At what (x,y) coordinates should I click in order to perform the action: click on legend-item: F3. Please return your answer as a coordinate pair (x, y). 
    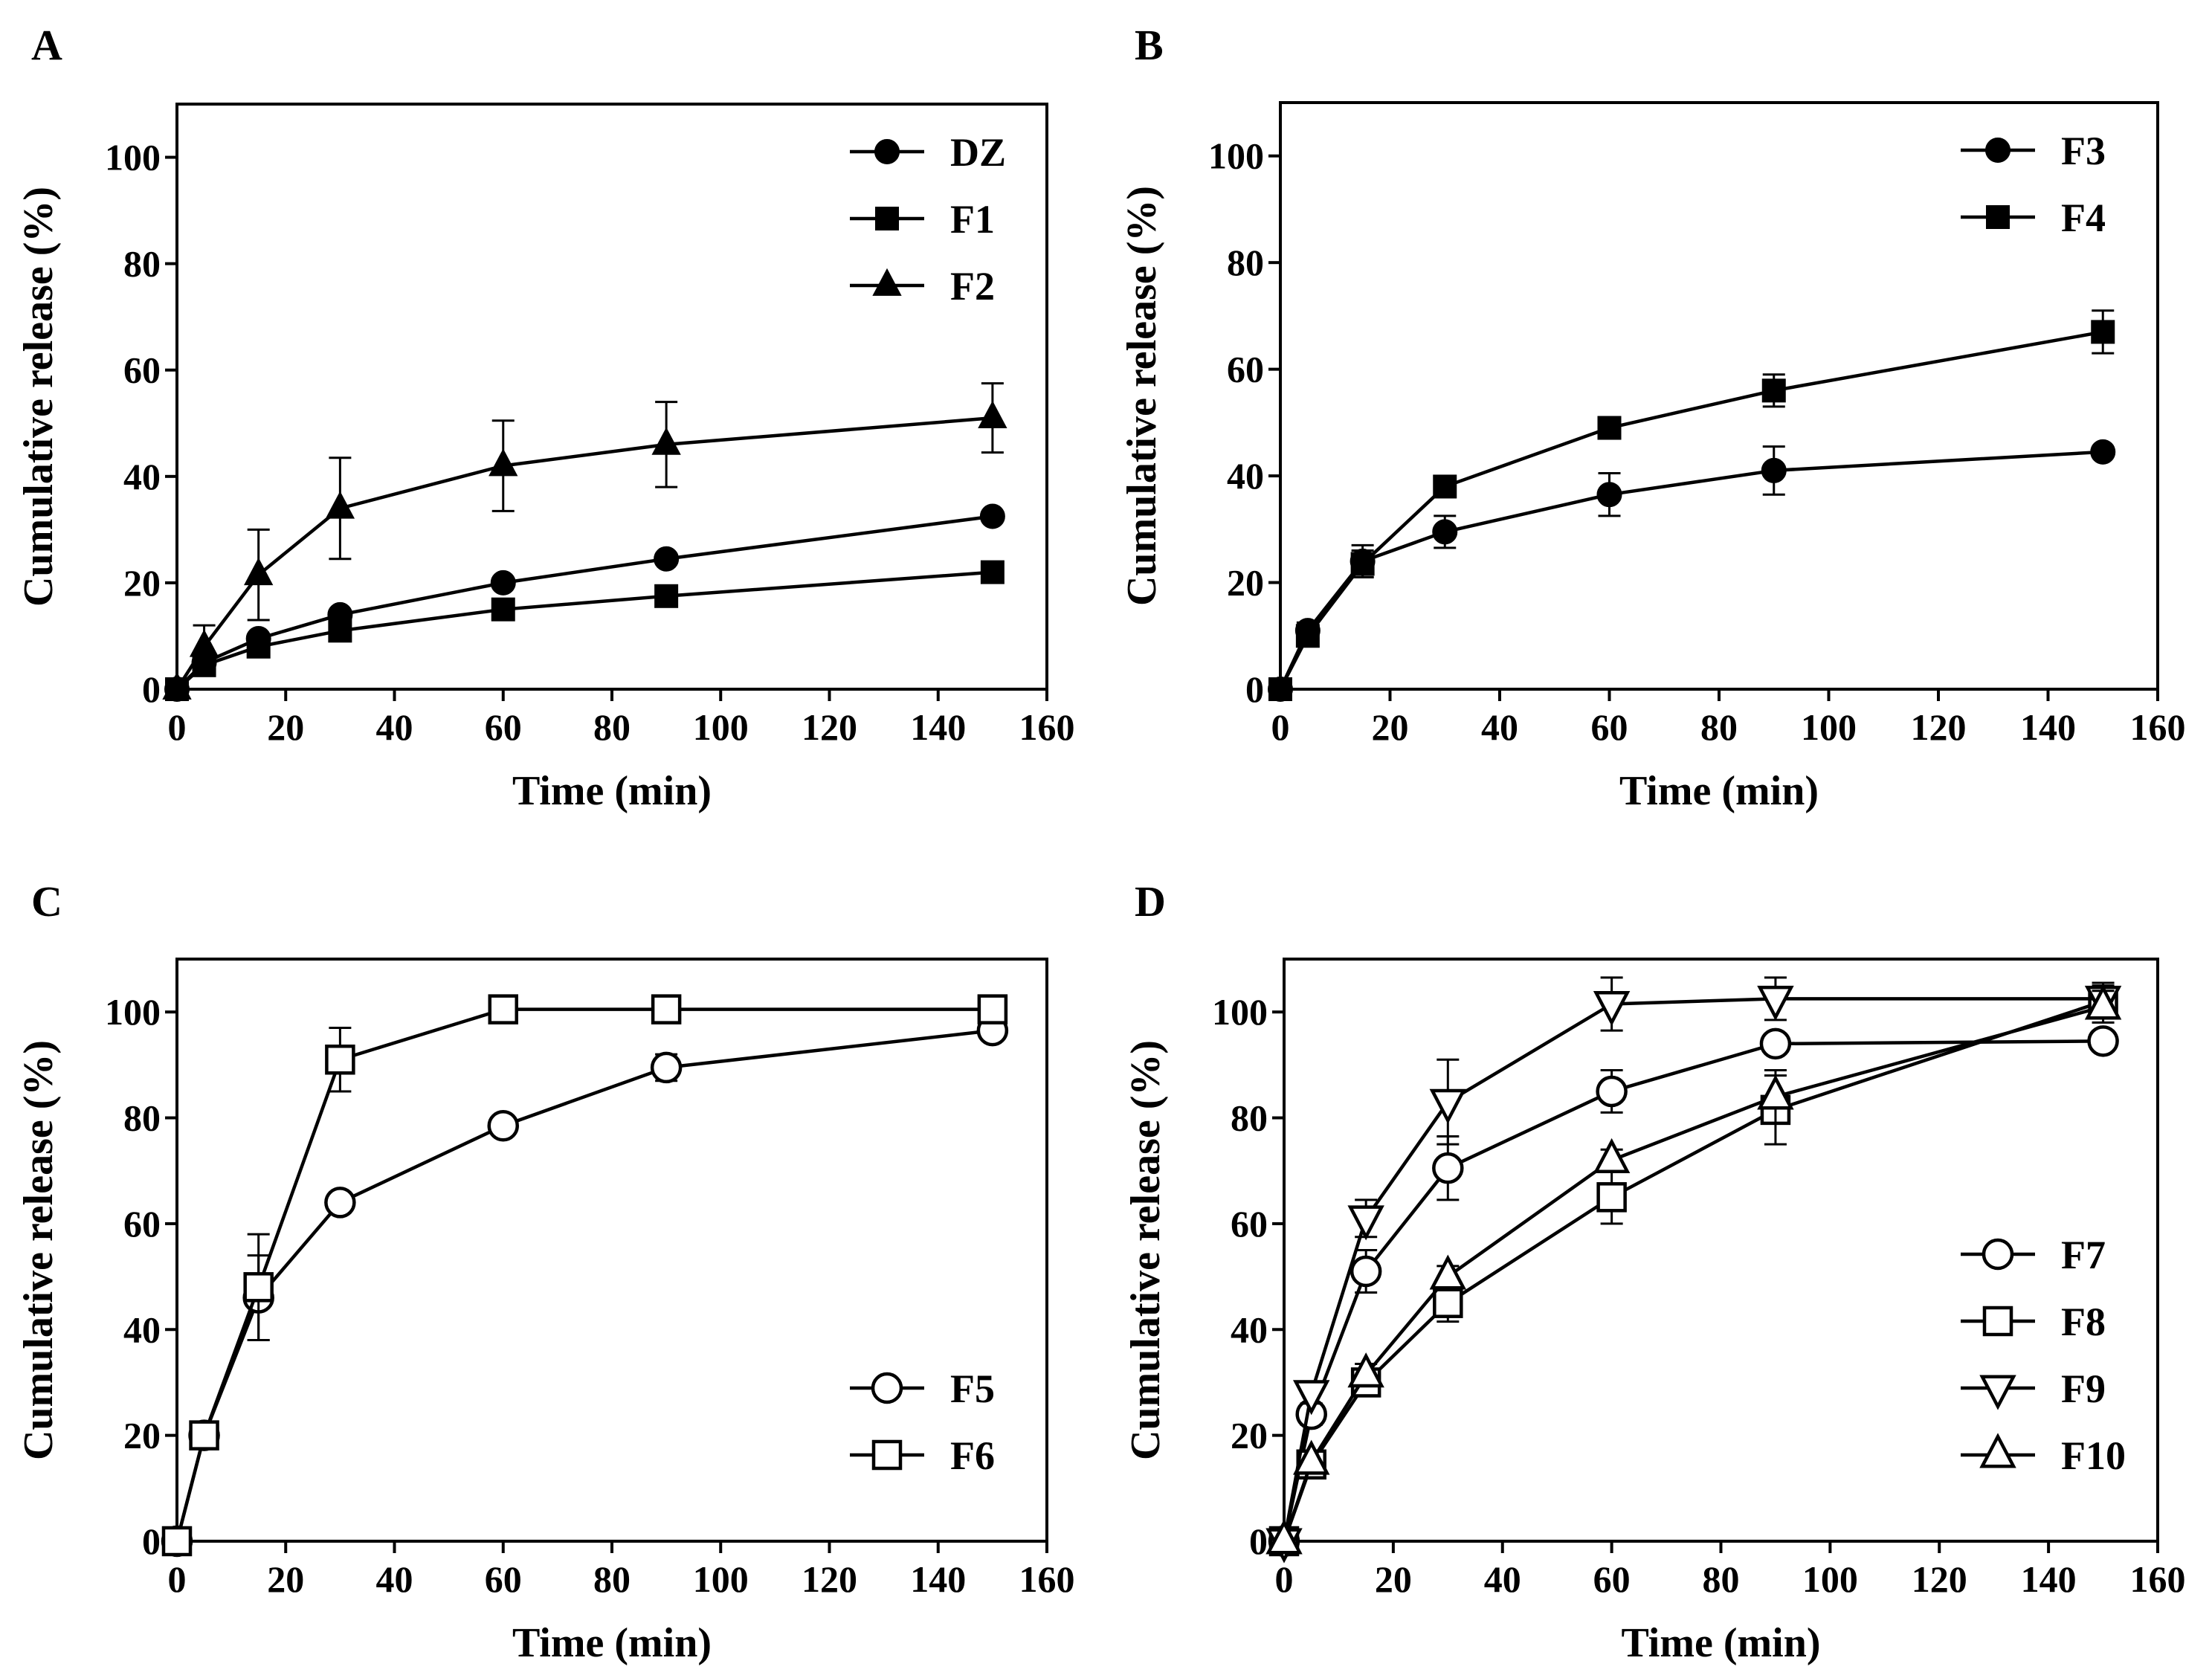
    Looking at the image, I should click on (2033, 151).